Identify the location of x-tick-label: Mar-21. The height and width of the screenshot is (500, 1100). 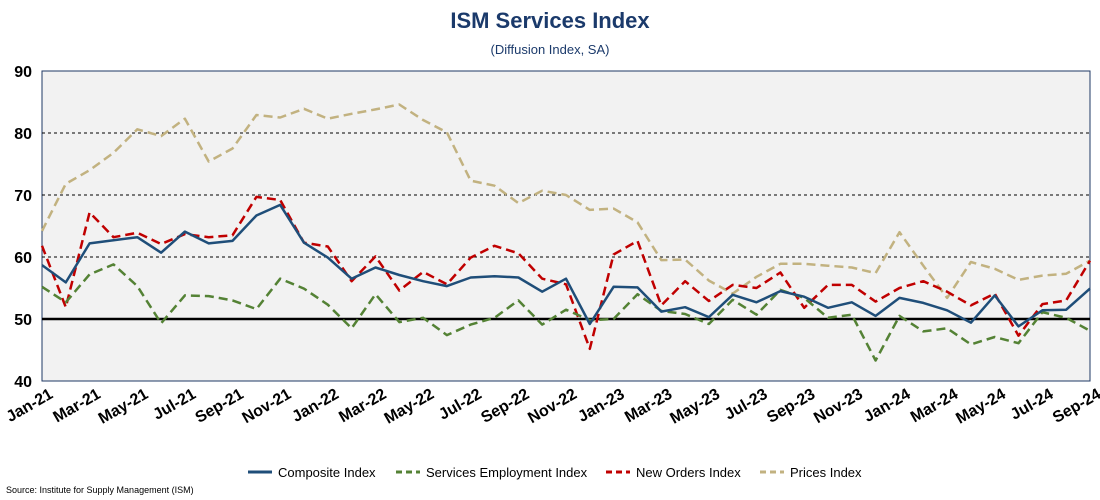
(76, 406).